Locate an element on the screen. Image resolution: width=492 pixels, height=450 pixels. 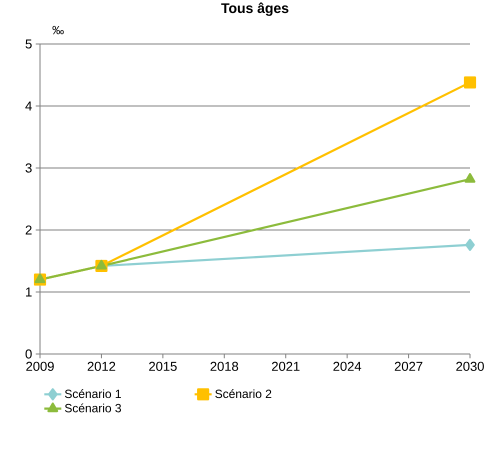
x-tick-label: 2024 is located at coordinates (347, 366).